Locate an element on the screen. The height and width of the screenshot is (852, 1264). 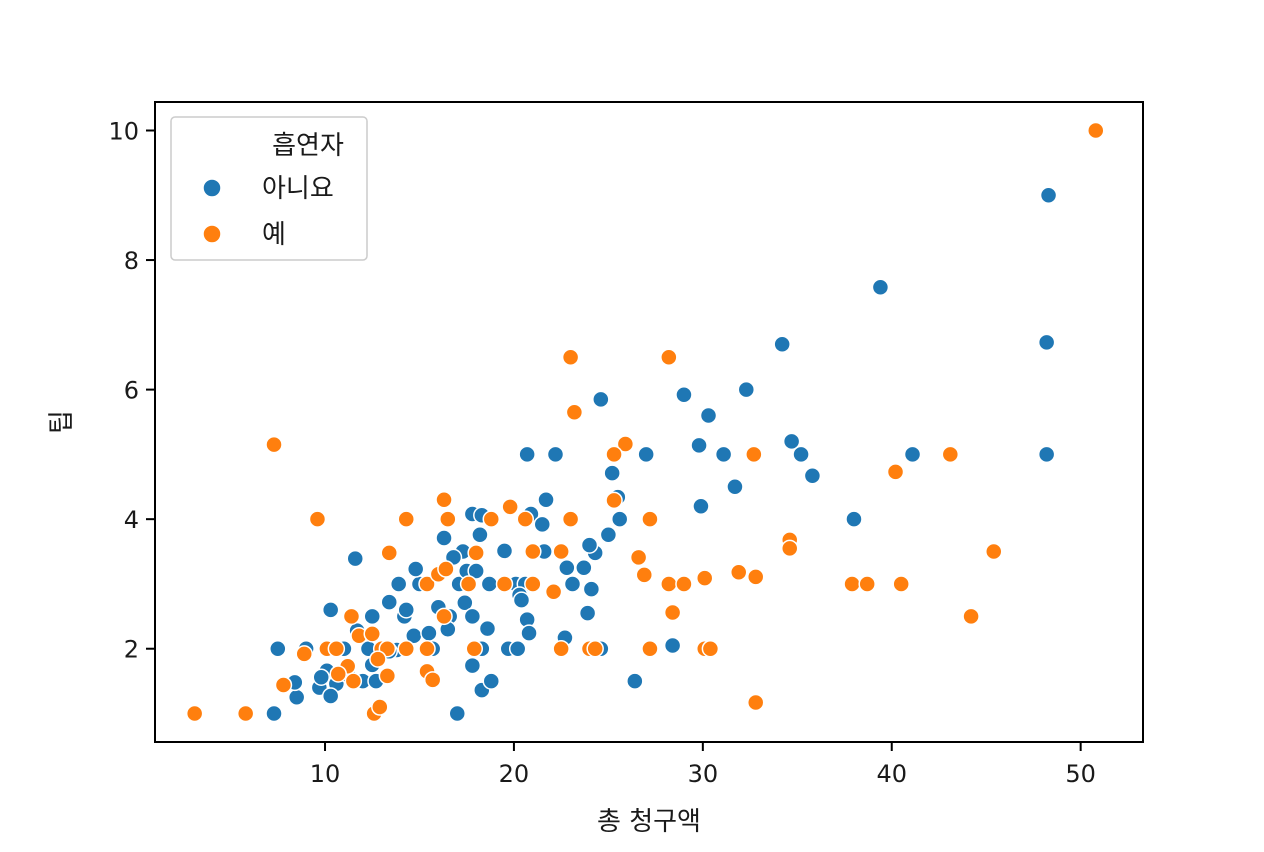
x-tick-label: 10 is located at coordinates (325, 774).